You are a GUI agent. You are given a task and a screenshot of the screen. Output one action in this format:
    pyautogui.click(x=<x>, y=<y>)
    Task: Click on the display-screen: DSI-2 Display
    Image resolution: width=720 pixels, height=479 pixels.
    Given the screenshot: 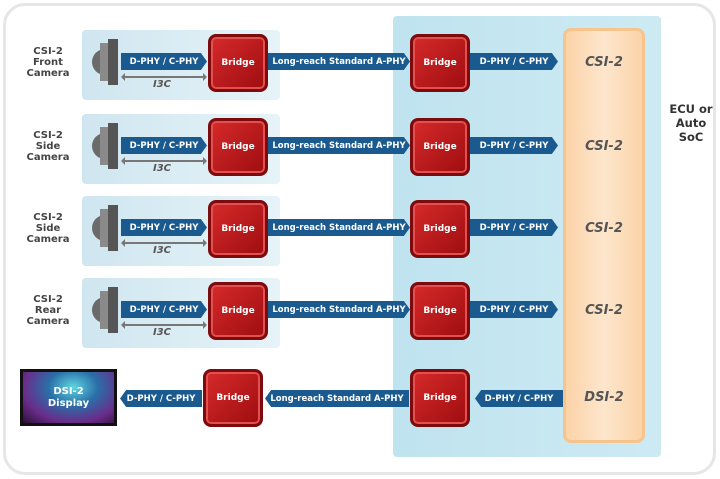 What is the action you would take?
    pyautogui.click(x=68, y=397)
    